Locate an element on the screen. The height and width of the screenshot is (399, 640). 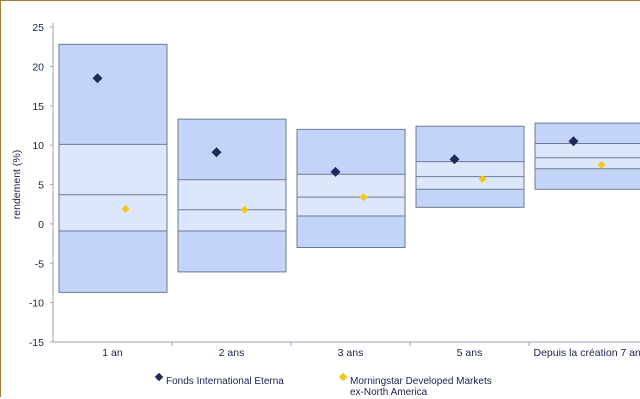
x-tick-label: 1 an is located at coordinates (112, 353).